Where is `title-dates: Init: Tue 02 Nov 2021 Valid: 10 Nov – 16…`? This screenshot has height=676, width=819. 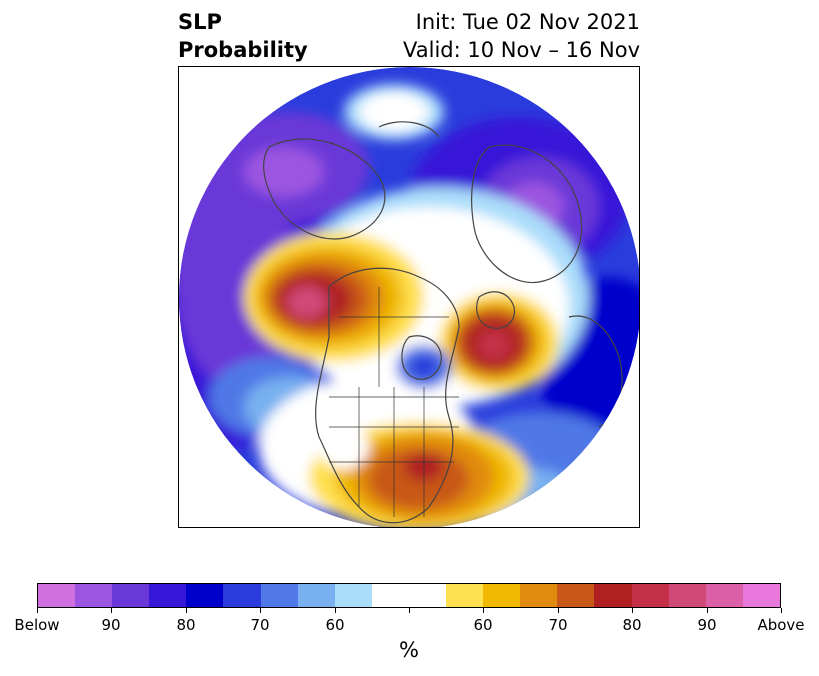
title-dates: Init: Tue 02 Nov 2021 Valid: 10 Nov – 16… is located at coordinates (521, 36).